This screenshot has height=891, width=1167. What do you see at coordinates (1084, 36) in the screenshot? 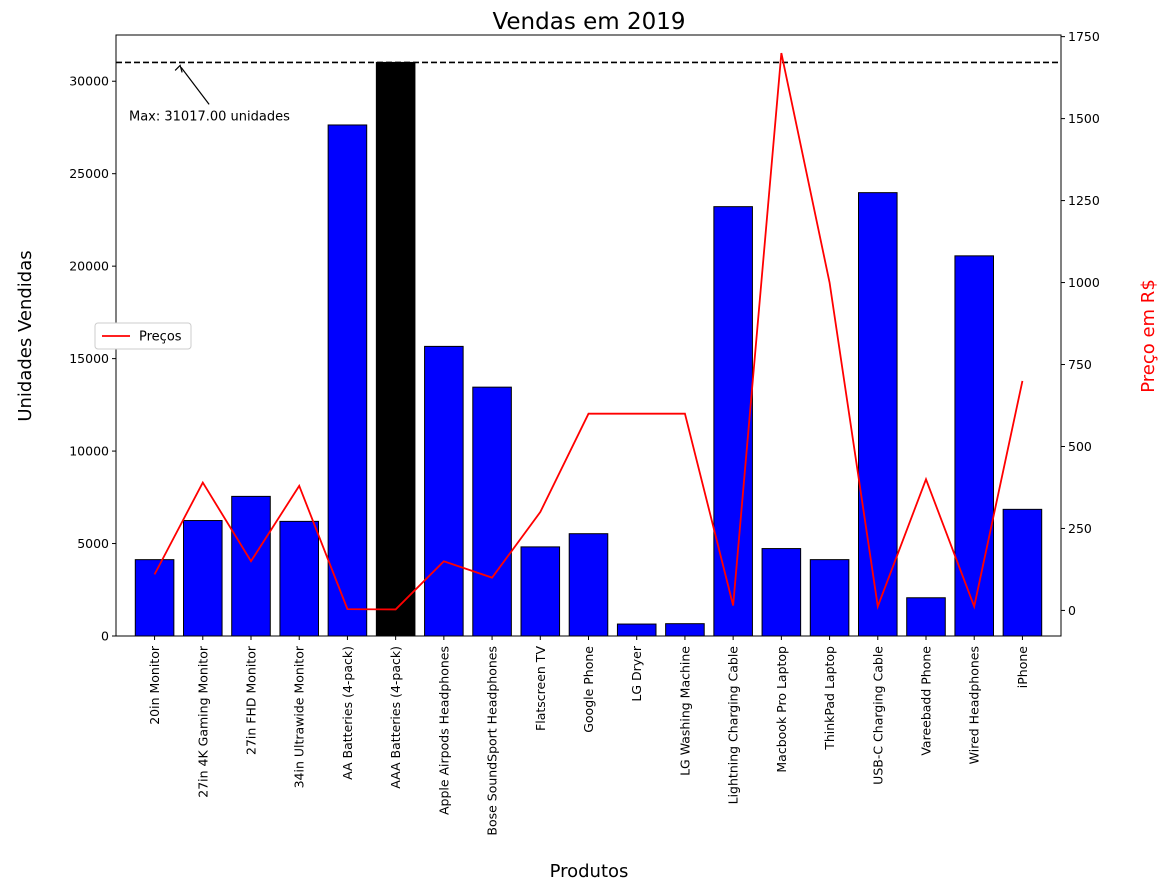
I see `y2-tick-label-7: 1750` at bounding box center [1084, 36].